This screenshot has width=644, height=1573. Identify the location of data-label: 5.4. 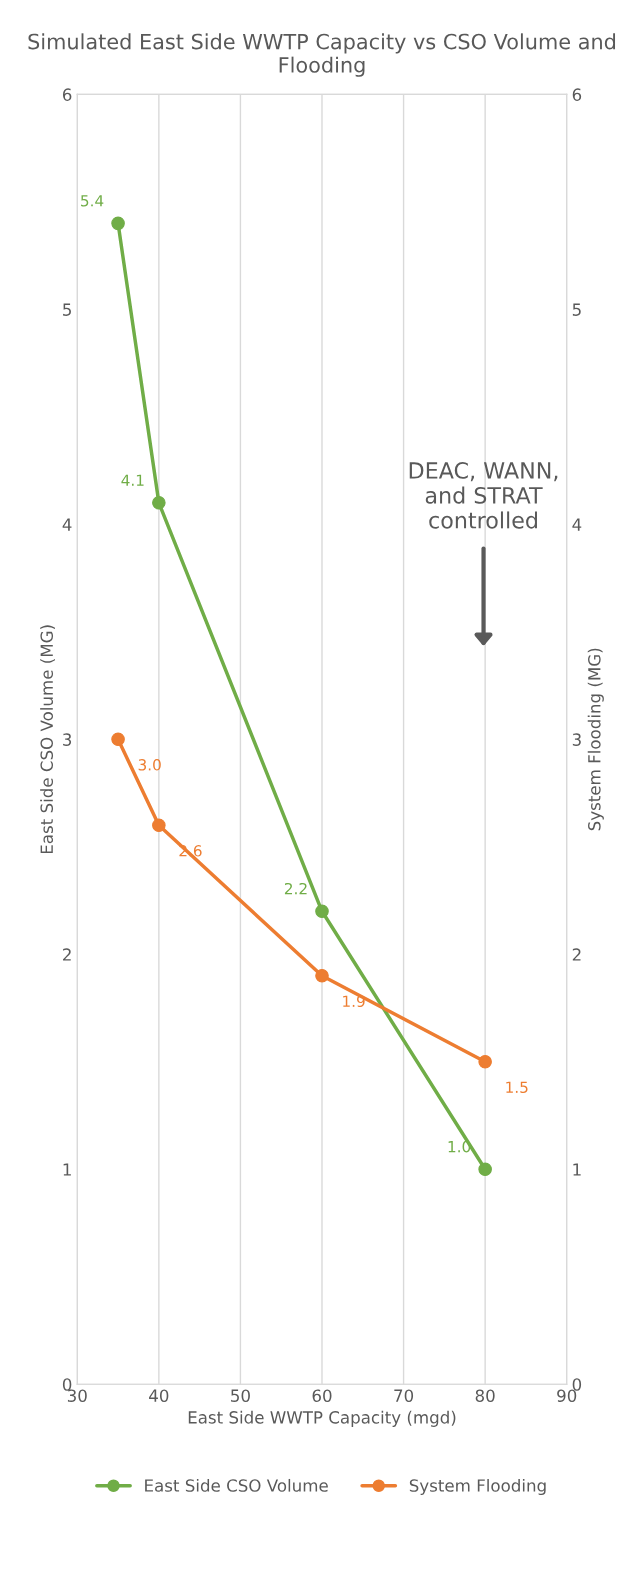
(92, 201).